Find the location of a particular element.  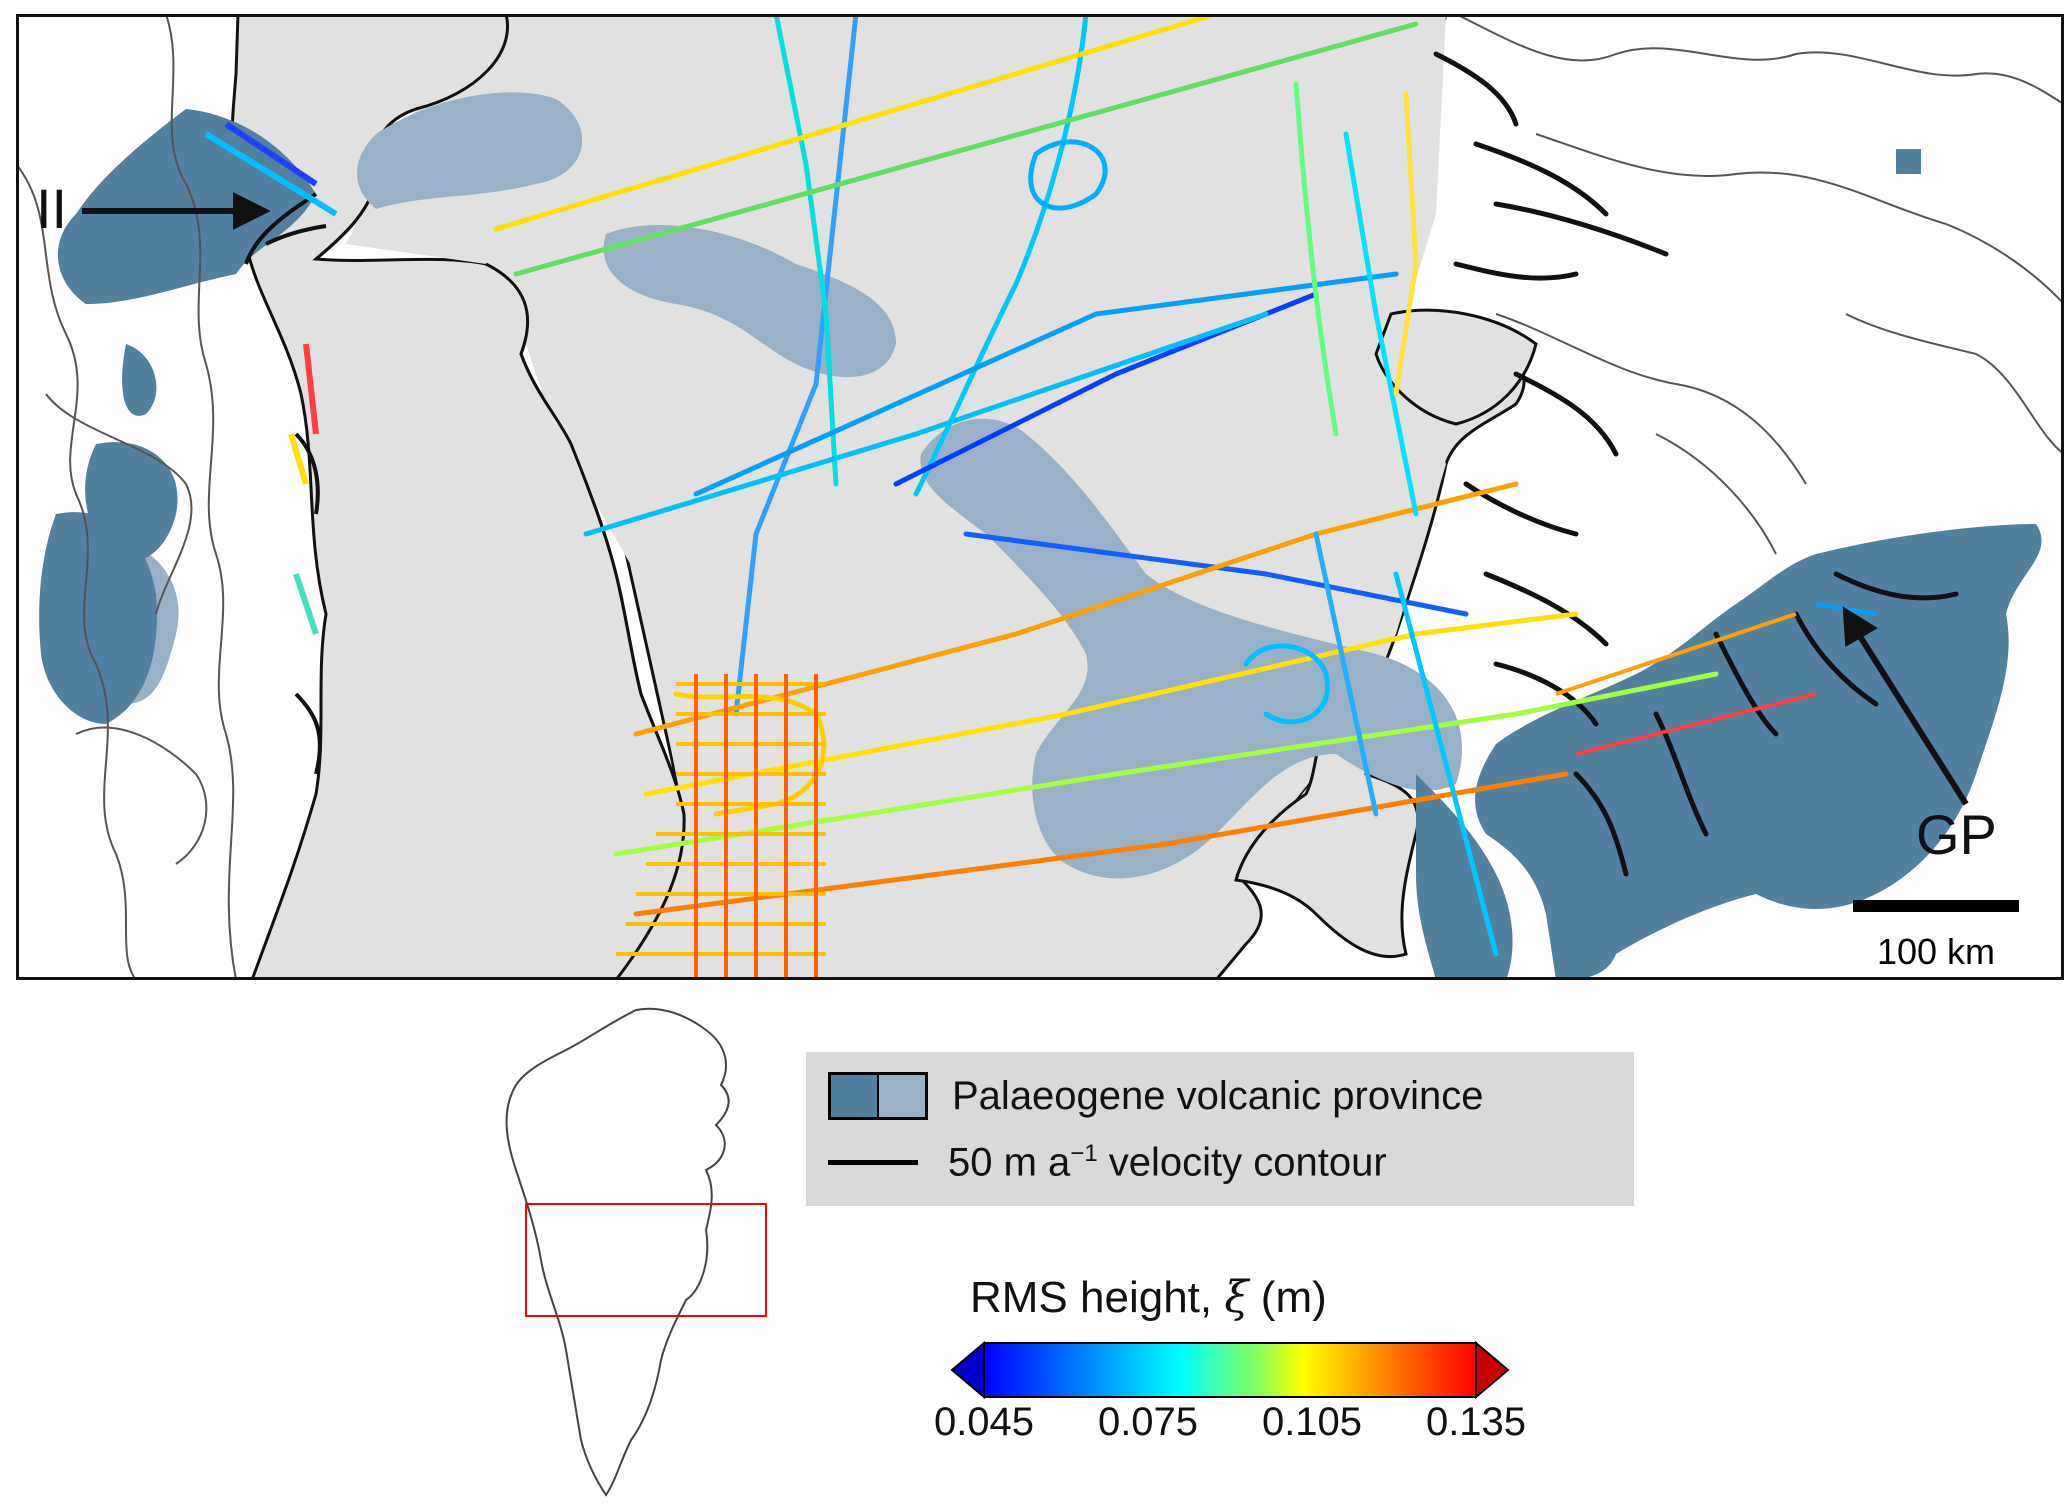

scale-bar: 100 km is located at coordinates (1936, 936).